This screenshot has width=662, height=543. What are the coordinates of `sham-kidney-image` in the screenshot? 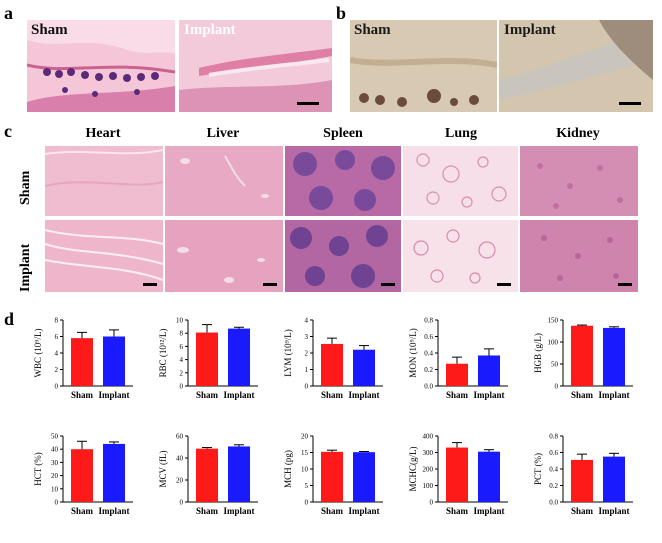 It's located at (579, 181).